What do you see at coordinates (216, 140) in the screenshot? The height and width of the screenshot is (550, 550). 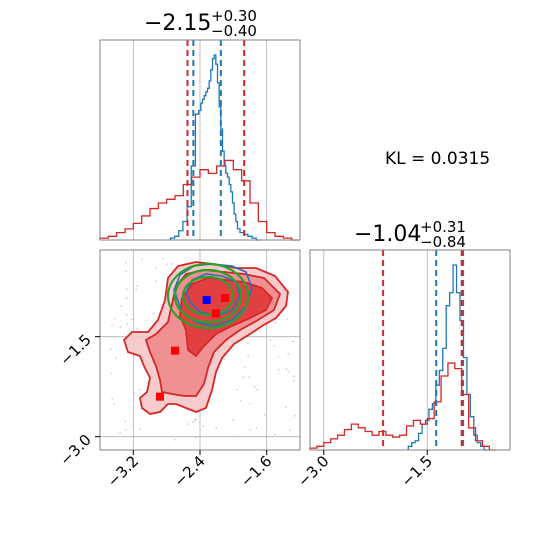 I see `top-left-quantile-lines` at bounding box center [216, 140].